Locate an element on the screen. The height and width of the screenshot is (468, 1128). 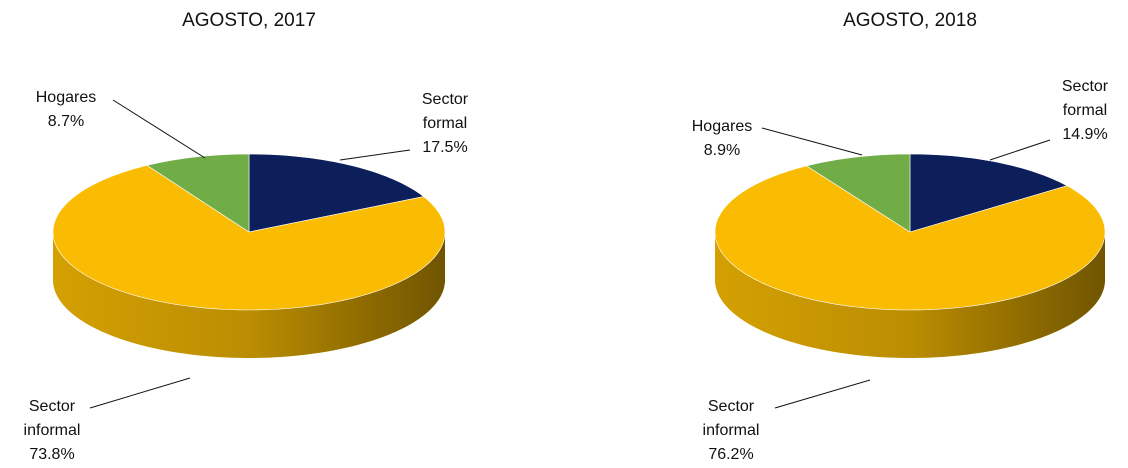
data-label: Sector informal 76.2% is located at coordinates (731, 431).